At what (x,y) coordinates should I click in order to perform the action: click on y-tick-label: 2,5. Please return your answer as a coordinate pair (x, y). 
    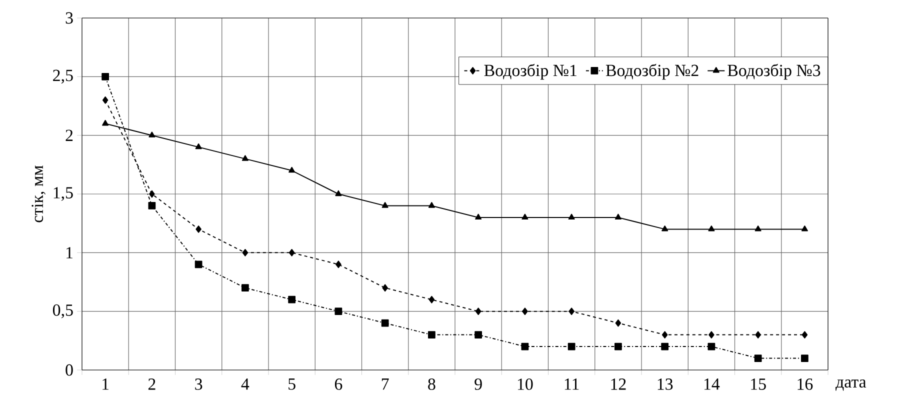
    Looking at the image, I should click on (63, 77).